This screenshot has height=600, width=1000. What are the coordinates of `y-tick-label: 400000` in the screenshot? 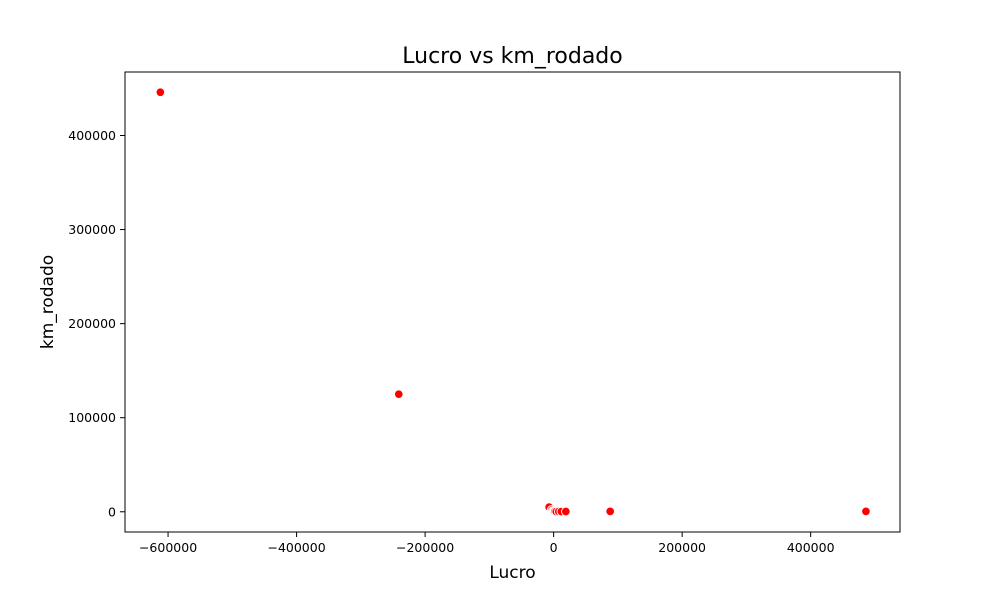 It's located at (92, 135).